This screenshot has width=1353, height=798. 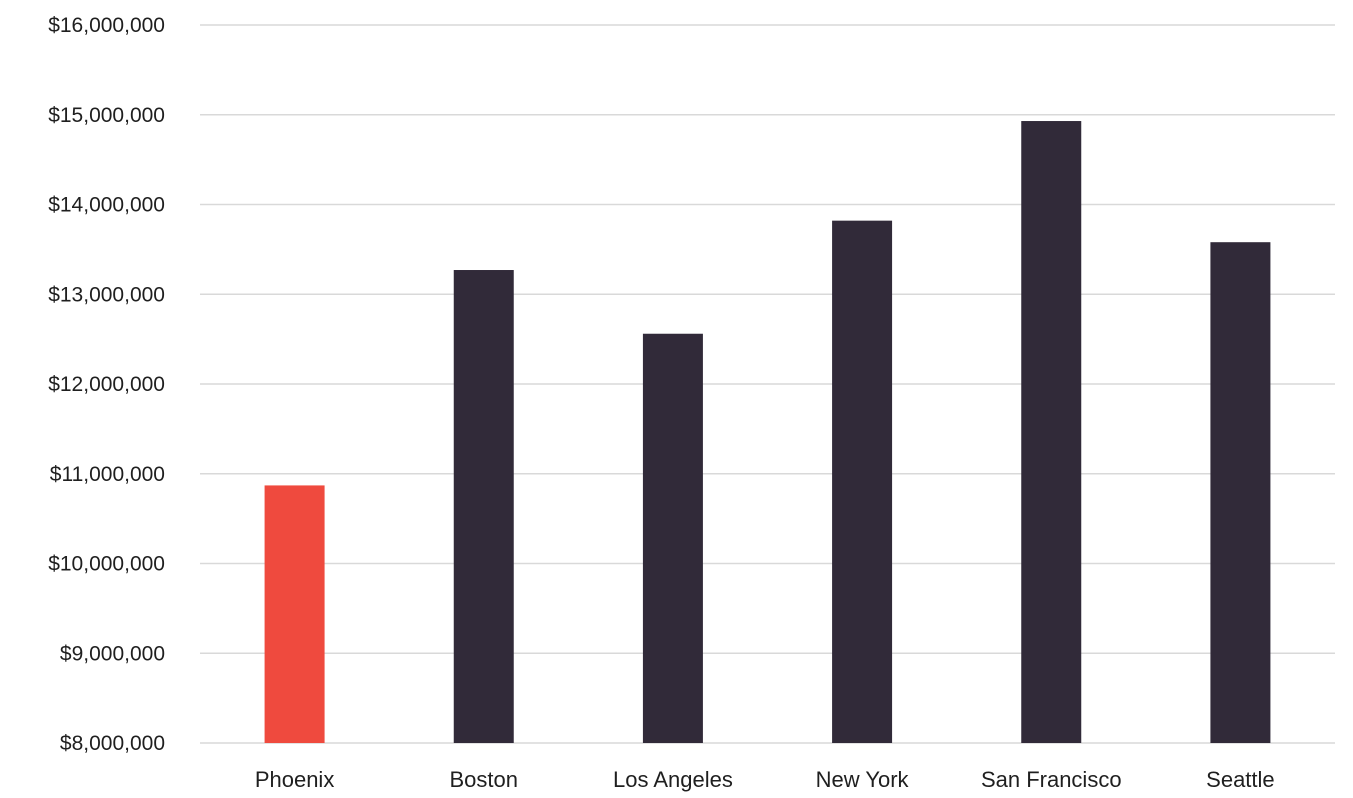 What do you see at coordinates (483, 506) in the screenshot?
I see `bar-boston` at bounding box center [483, 506].